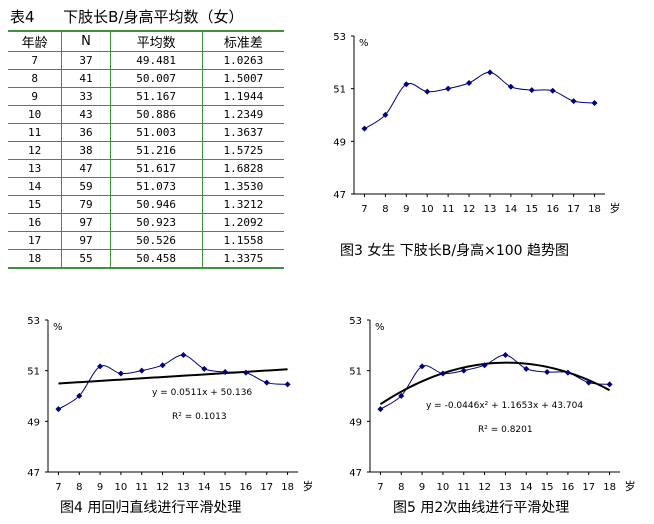 The height and width of the screenshot is (524, 654). I want to click on cell-n: 47, so click(86, 168).